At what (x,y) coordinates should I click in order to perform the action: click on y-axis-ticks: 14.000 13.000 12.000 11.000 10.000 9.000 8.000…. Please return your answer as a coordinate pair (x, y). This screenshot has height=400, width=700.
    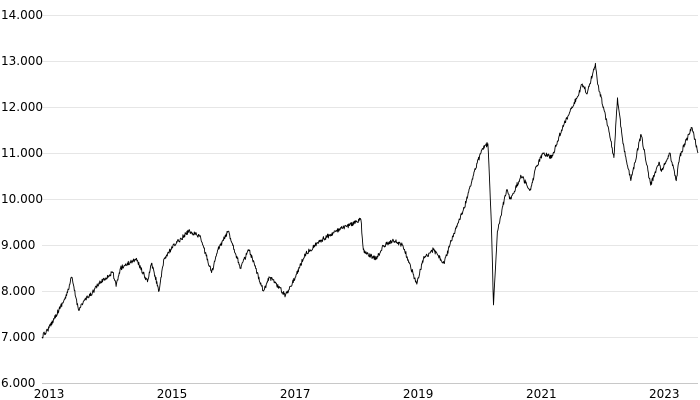
    Looking at the image, I should click on (22, 199).